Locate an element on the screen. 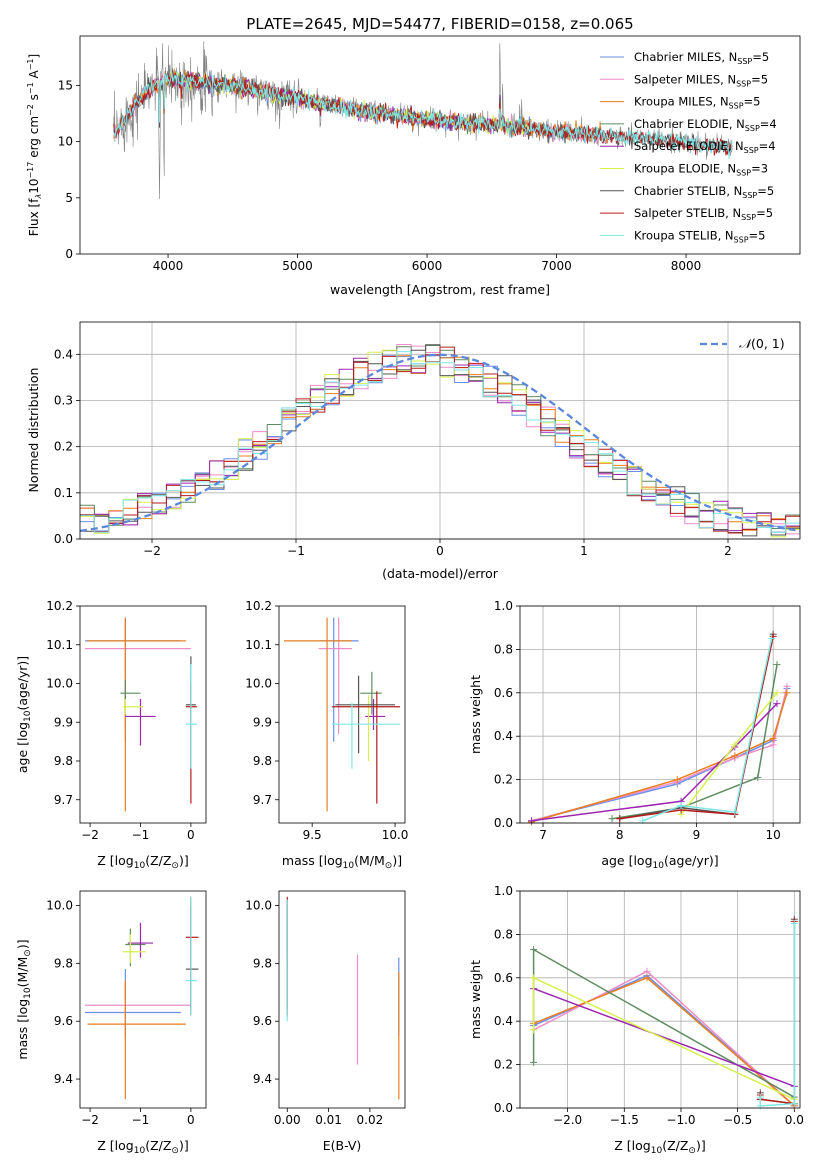 This screenshot has height=1170, width=819. x-tick-label: 5000 is located at coordinates (297, 266).